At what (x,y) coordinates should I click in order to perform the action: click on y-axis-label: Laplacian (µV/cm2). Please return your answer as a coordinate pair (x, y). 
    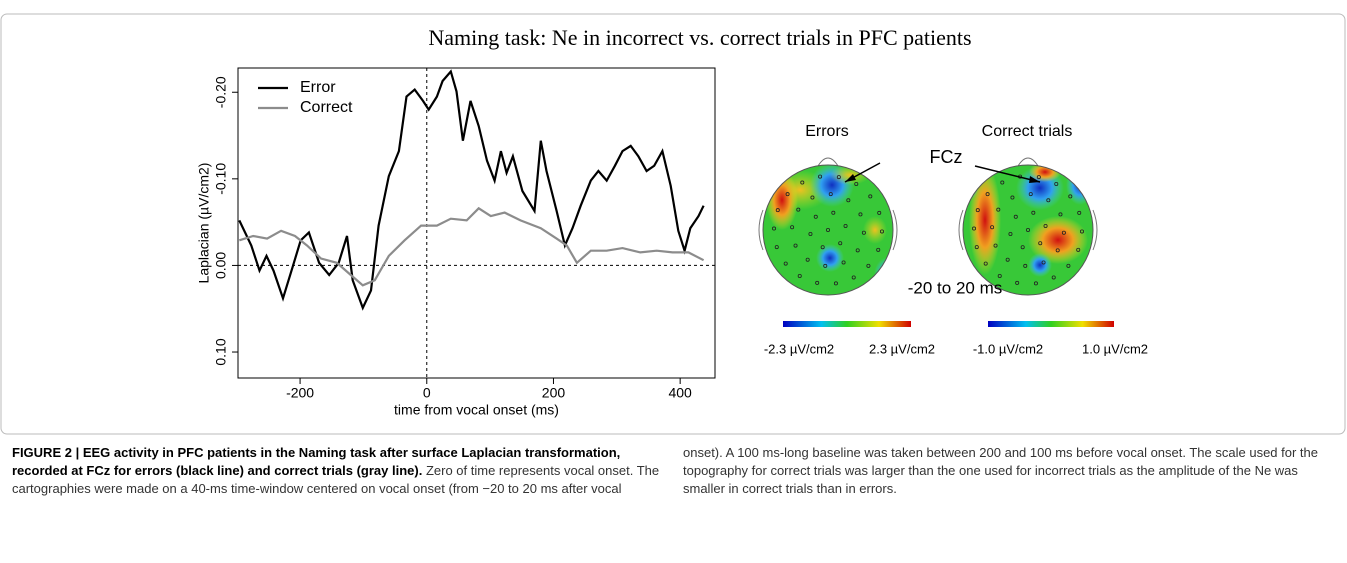
    Looking at the image, I should click on (204, 223).